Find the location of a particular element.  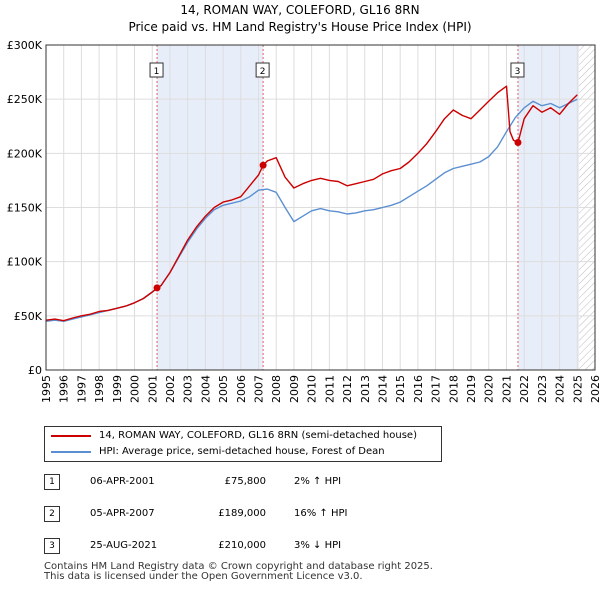

x-tick-label: 2024 is located at coordinates (560, 389).